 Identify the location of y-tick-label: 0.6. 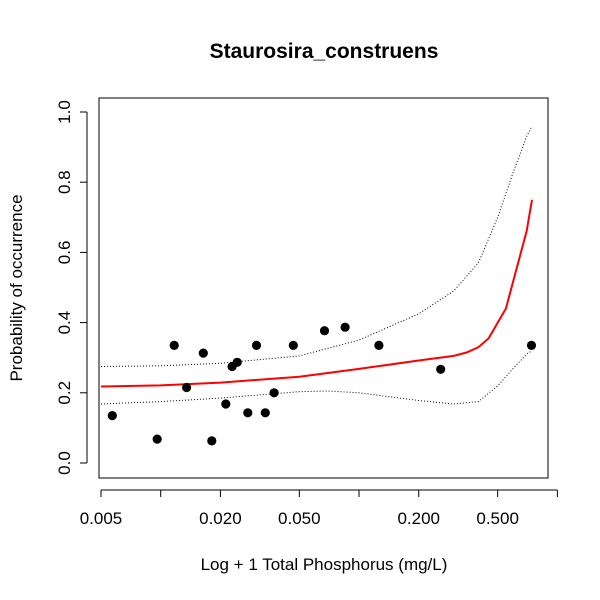
(64, 253).